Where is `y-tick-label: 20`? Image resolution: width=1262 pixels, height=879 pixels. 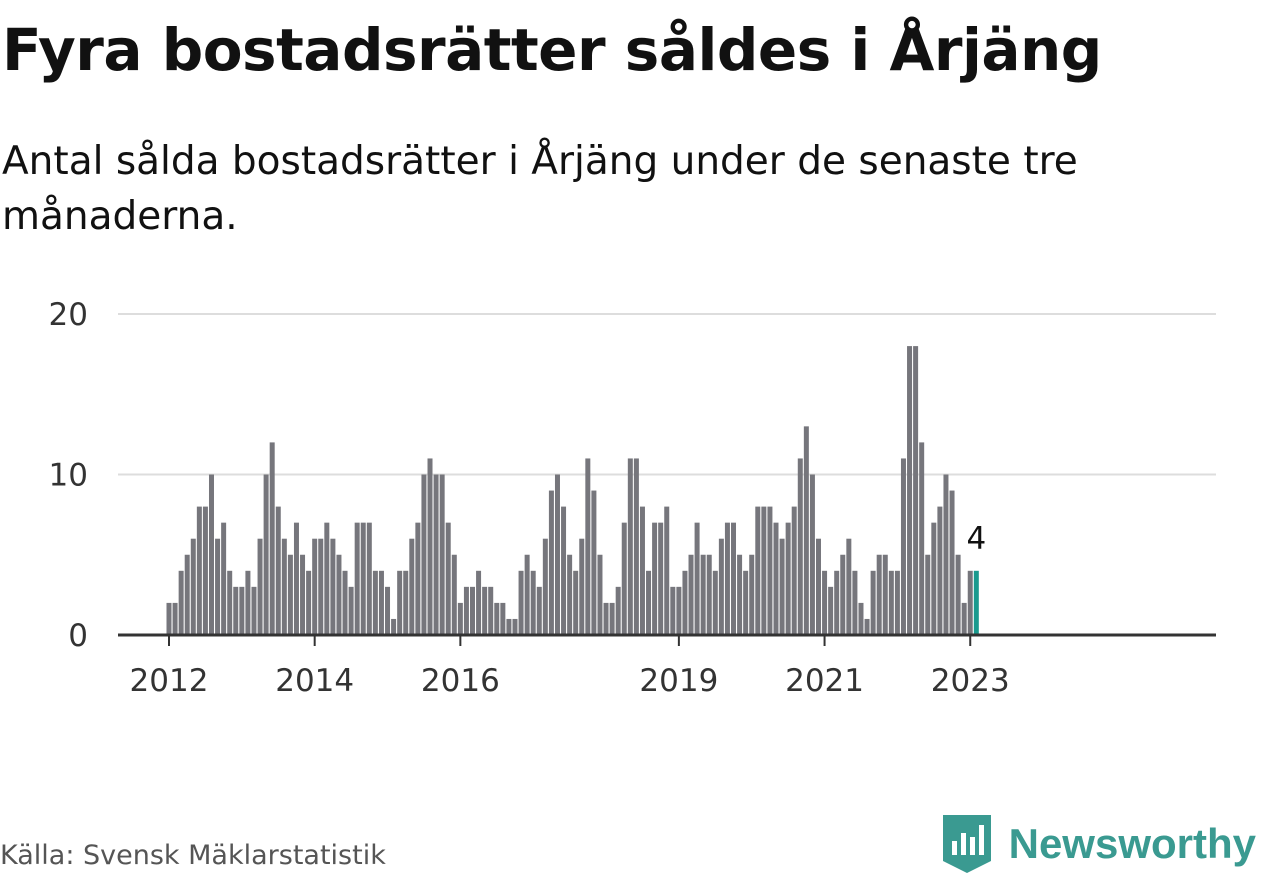 y-tick-label: 20 is located at coordinates (68, 315).